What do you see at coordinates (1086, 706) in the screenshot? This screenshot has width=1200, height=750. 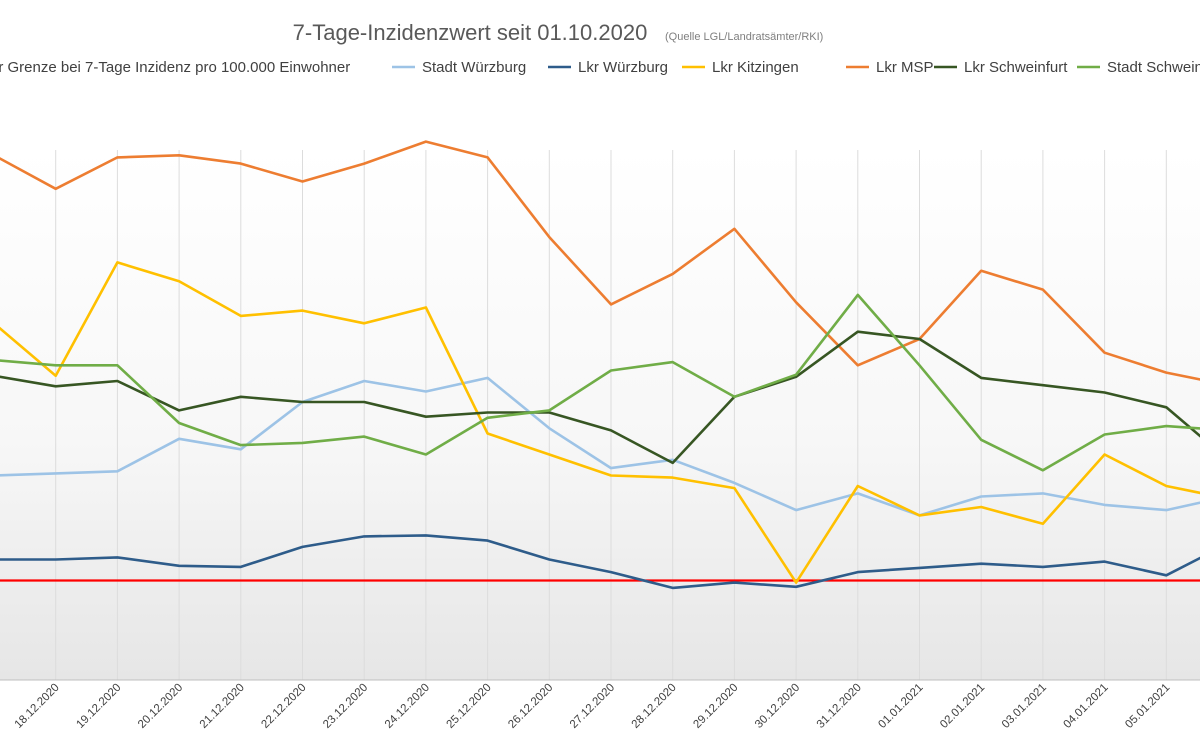 I see `tick-label-17: 04.01.2021` at bounding box center [1086, 706].